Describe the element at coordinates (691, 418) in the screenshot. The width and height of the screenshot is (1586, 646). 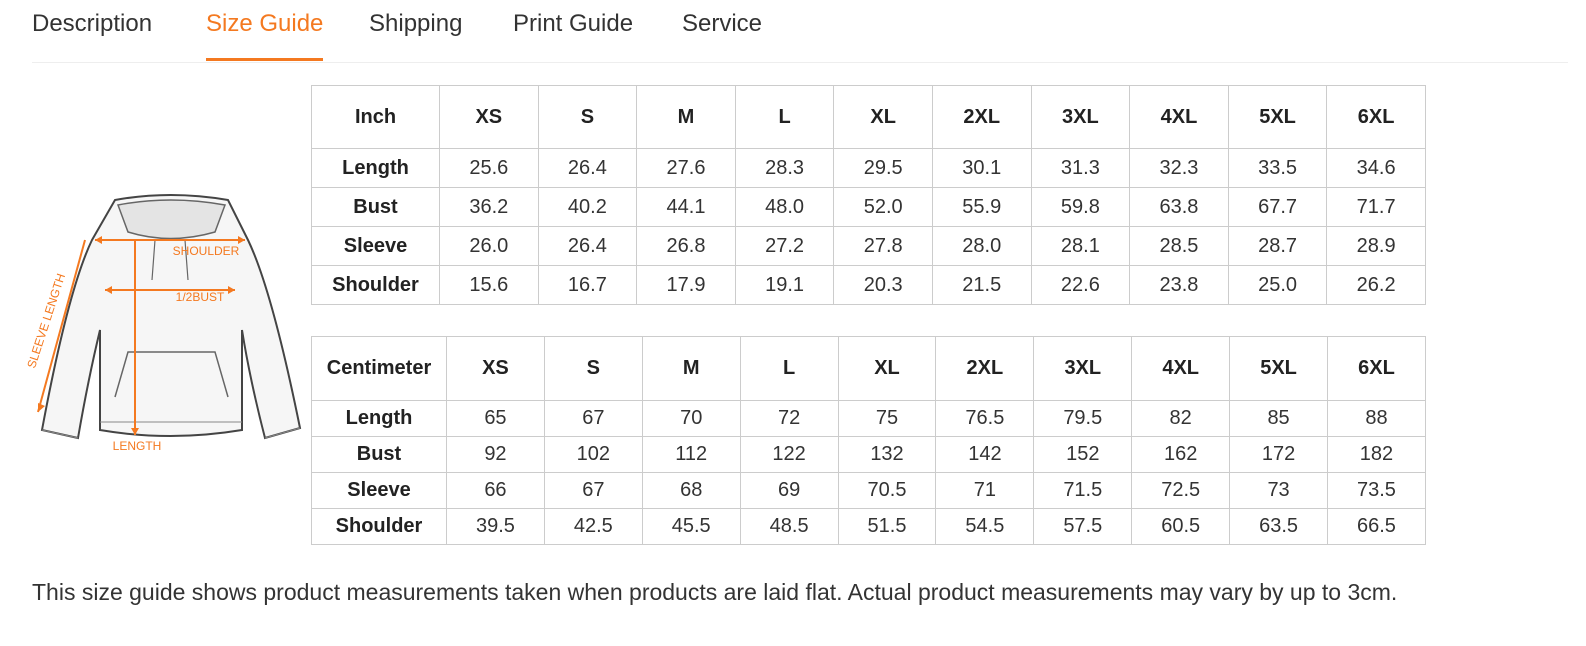
I see `data-cell: 70` at that location.